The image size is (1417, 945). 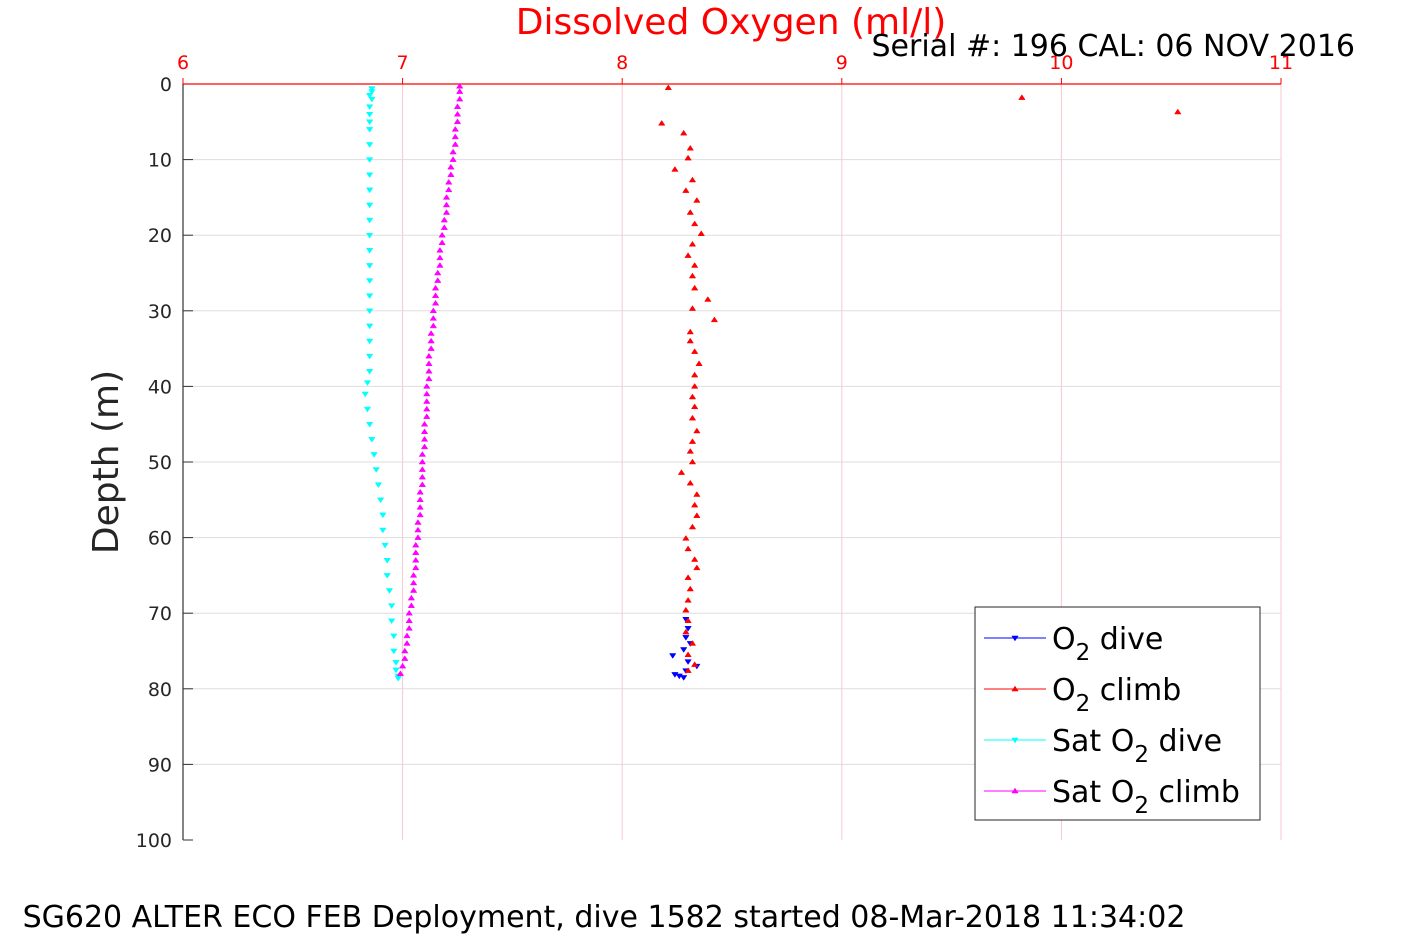 I want to click on x-tick-label: 7, so click(x=403, y=63).